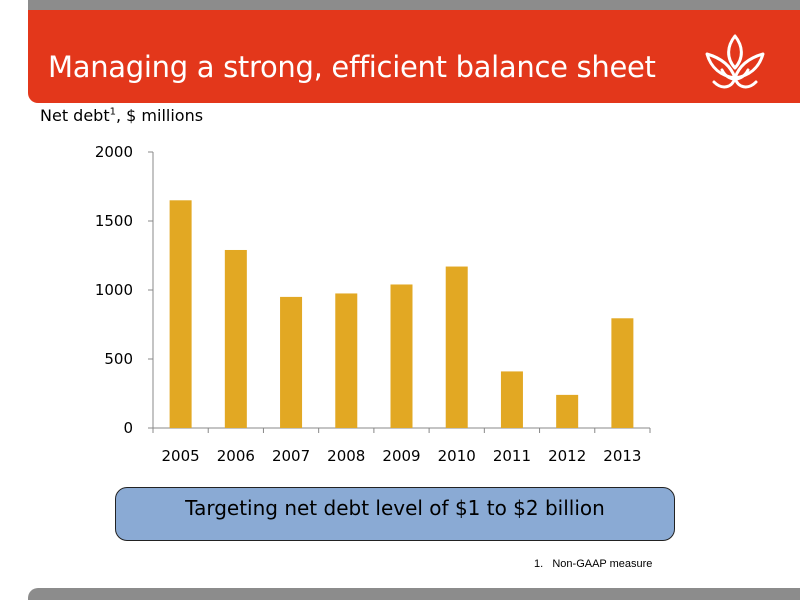  What do you see at coordinates (114, 152) in the screenshot?
I see `y-tick-label: 2000` at bounding box center [114, 152].